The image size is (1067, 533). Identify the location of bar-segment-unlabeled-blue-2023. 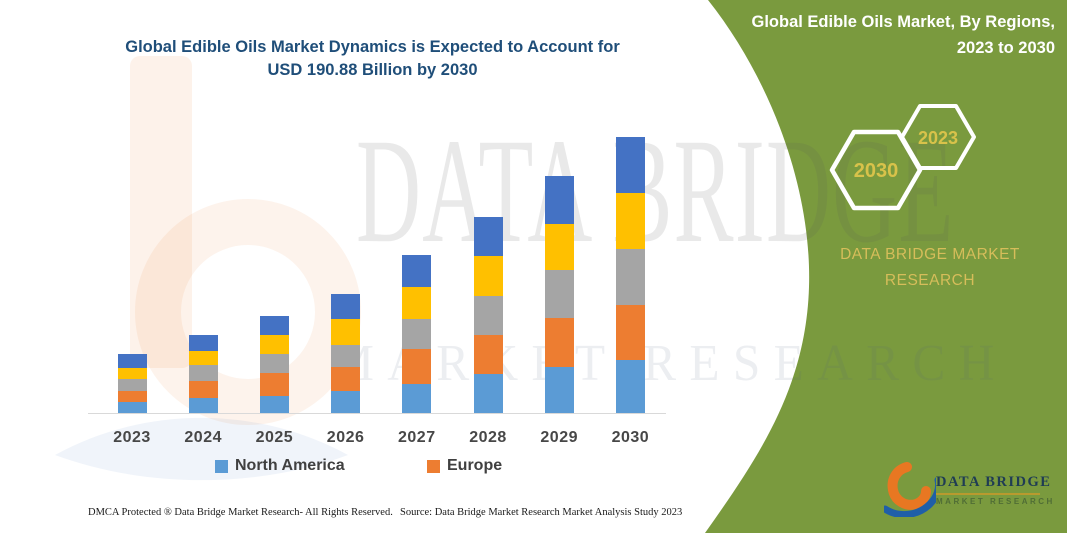
(132, 361).